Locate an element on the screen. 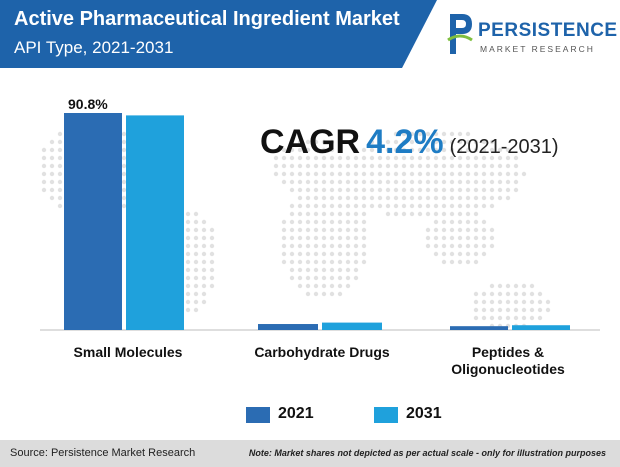  category-label-peptides: Peptides & Oligonucleotides is located at coordinates (508, 360).